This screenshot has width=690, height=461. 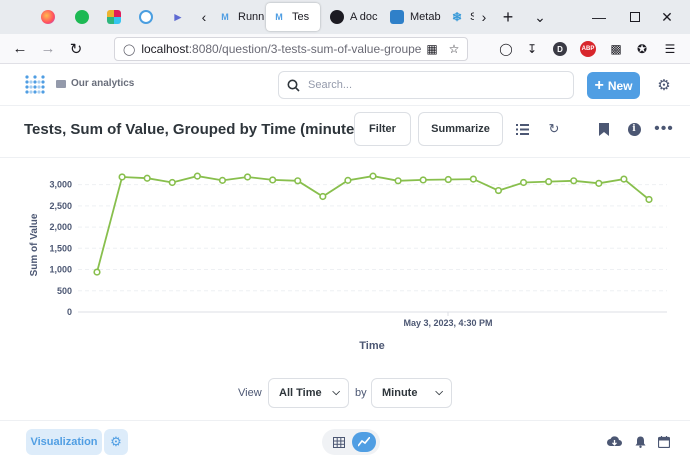 What do you see at coordinates (400, 393) in the screenshot?
I see `granularity-select-value: Minute` at bounding box center [400, 393].